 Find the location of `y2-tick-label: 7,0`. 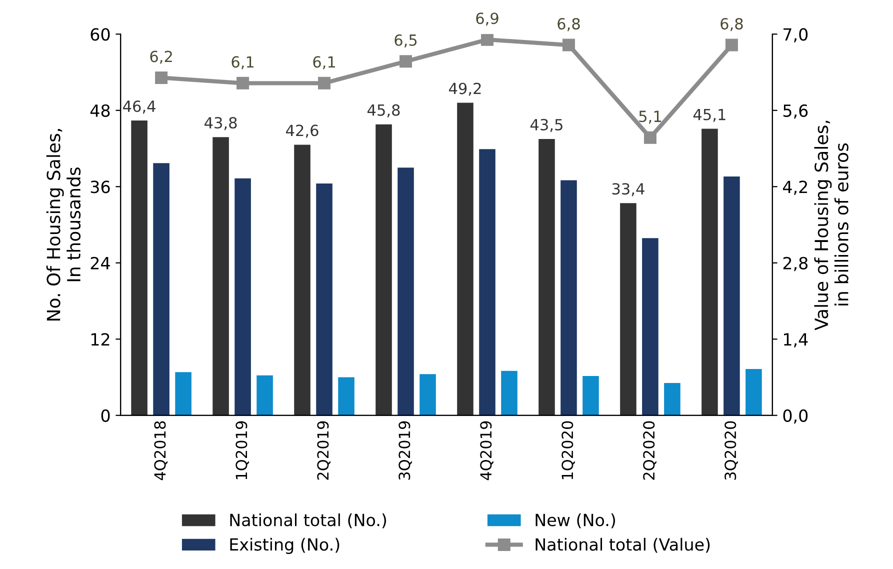

y2-tick-label: 7,0 is located at coordinates (796, 35).